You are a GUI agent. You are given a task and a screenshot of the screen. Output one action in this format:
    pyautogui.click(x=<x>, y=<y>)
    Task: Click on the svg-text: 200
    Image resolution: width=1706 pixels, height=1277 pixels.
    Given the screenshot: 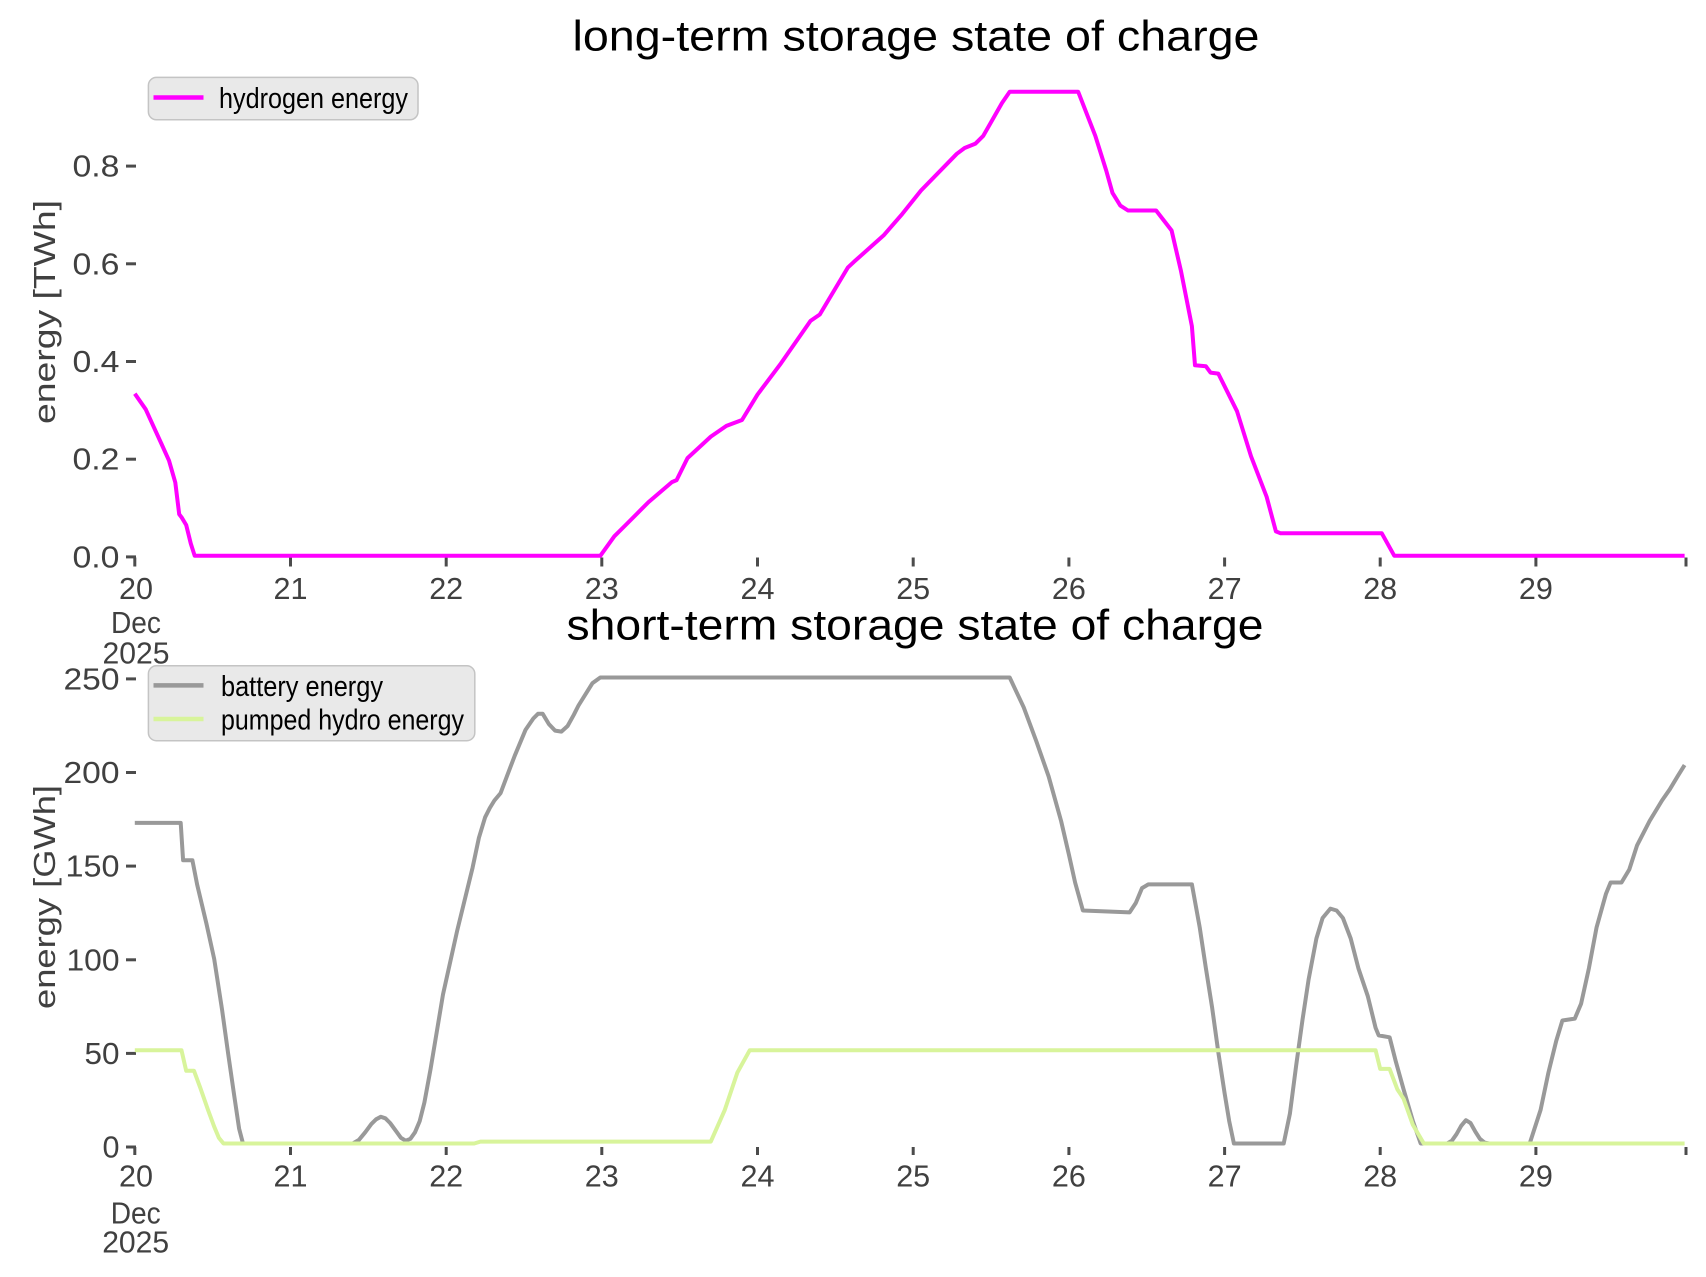 What is the action you would take?
    pyautogui.click(x=92, y=772)
    